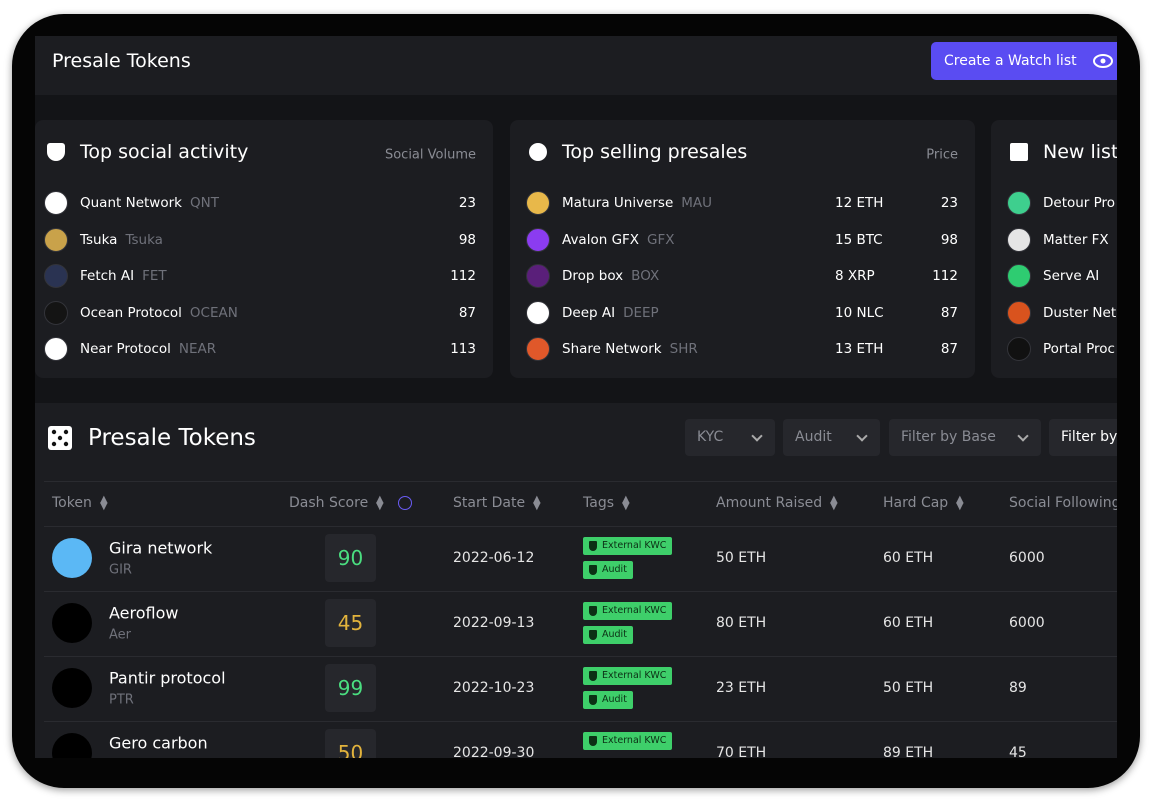 This screenshot has width=1152, height=802. I want to click on panel-title: New list, so click(1080, 152).